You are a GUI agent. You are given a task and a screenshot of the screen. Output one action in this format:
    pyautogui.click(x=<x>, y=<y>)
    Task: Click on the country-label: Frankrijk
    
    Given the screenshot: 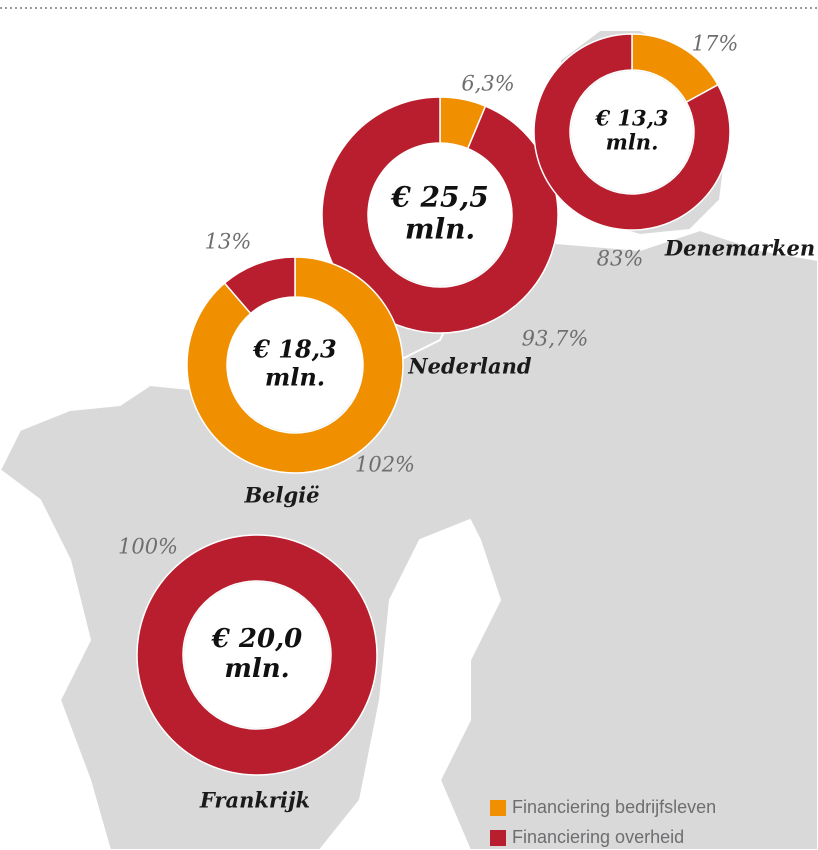 What is the action you would take?
    pyautogui.click(x=254, y=800)
    